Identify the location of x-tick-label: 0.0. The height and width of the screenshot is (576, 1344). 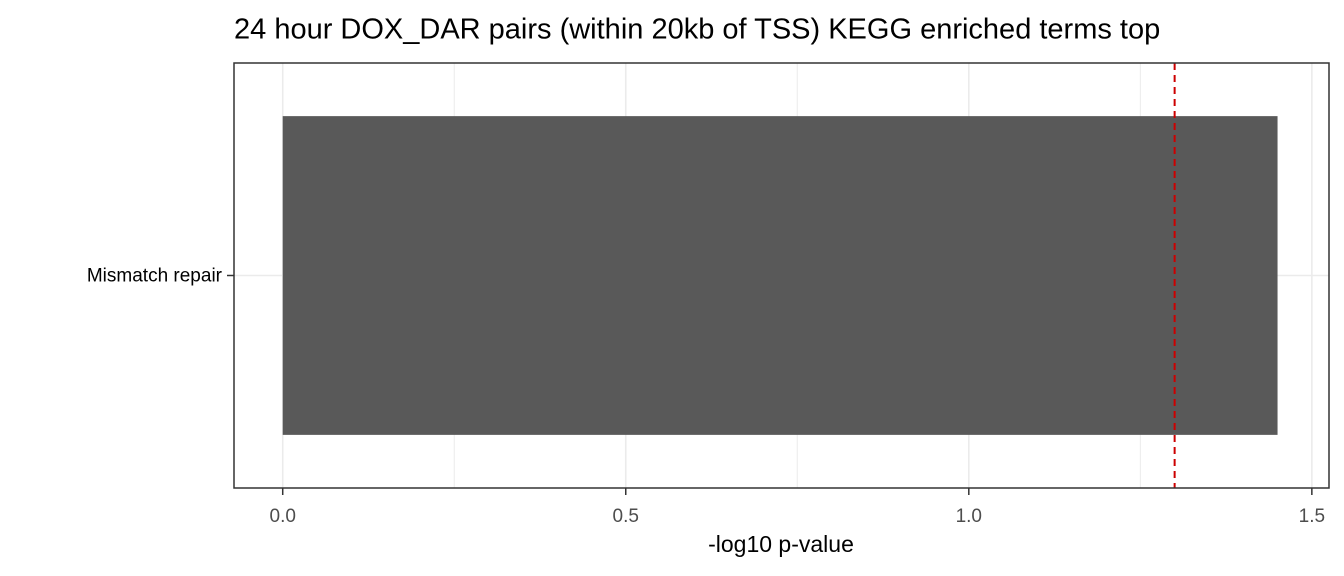
(283, 516).